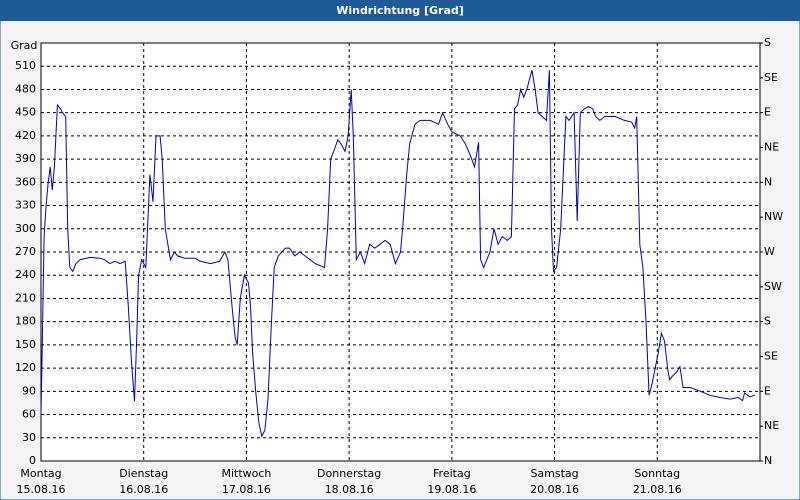 This screenshot has width=800, height=500. What do you see at coordinates (25, 367) in the screenshot?
I see `y-tick-label: 120` at bounding box center [25, 367].